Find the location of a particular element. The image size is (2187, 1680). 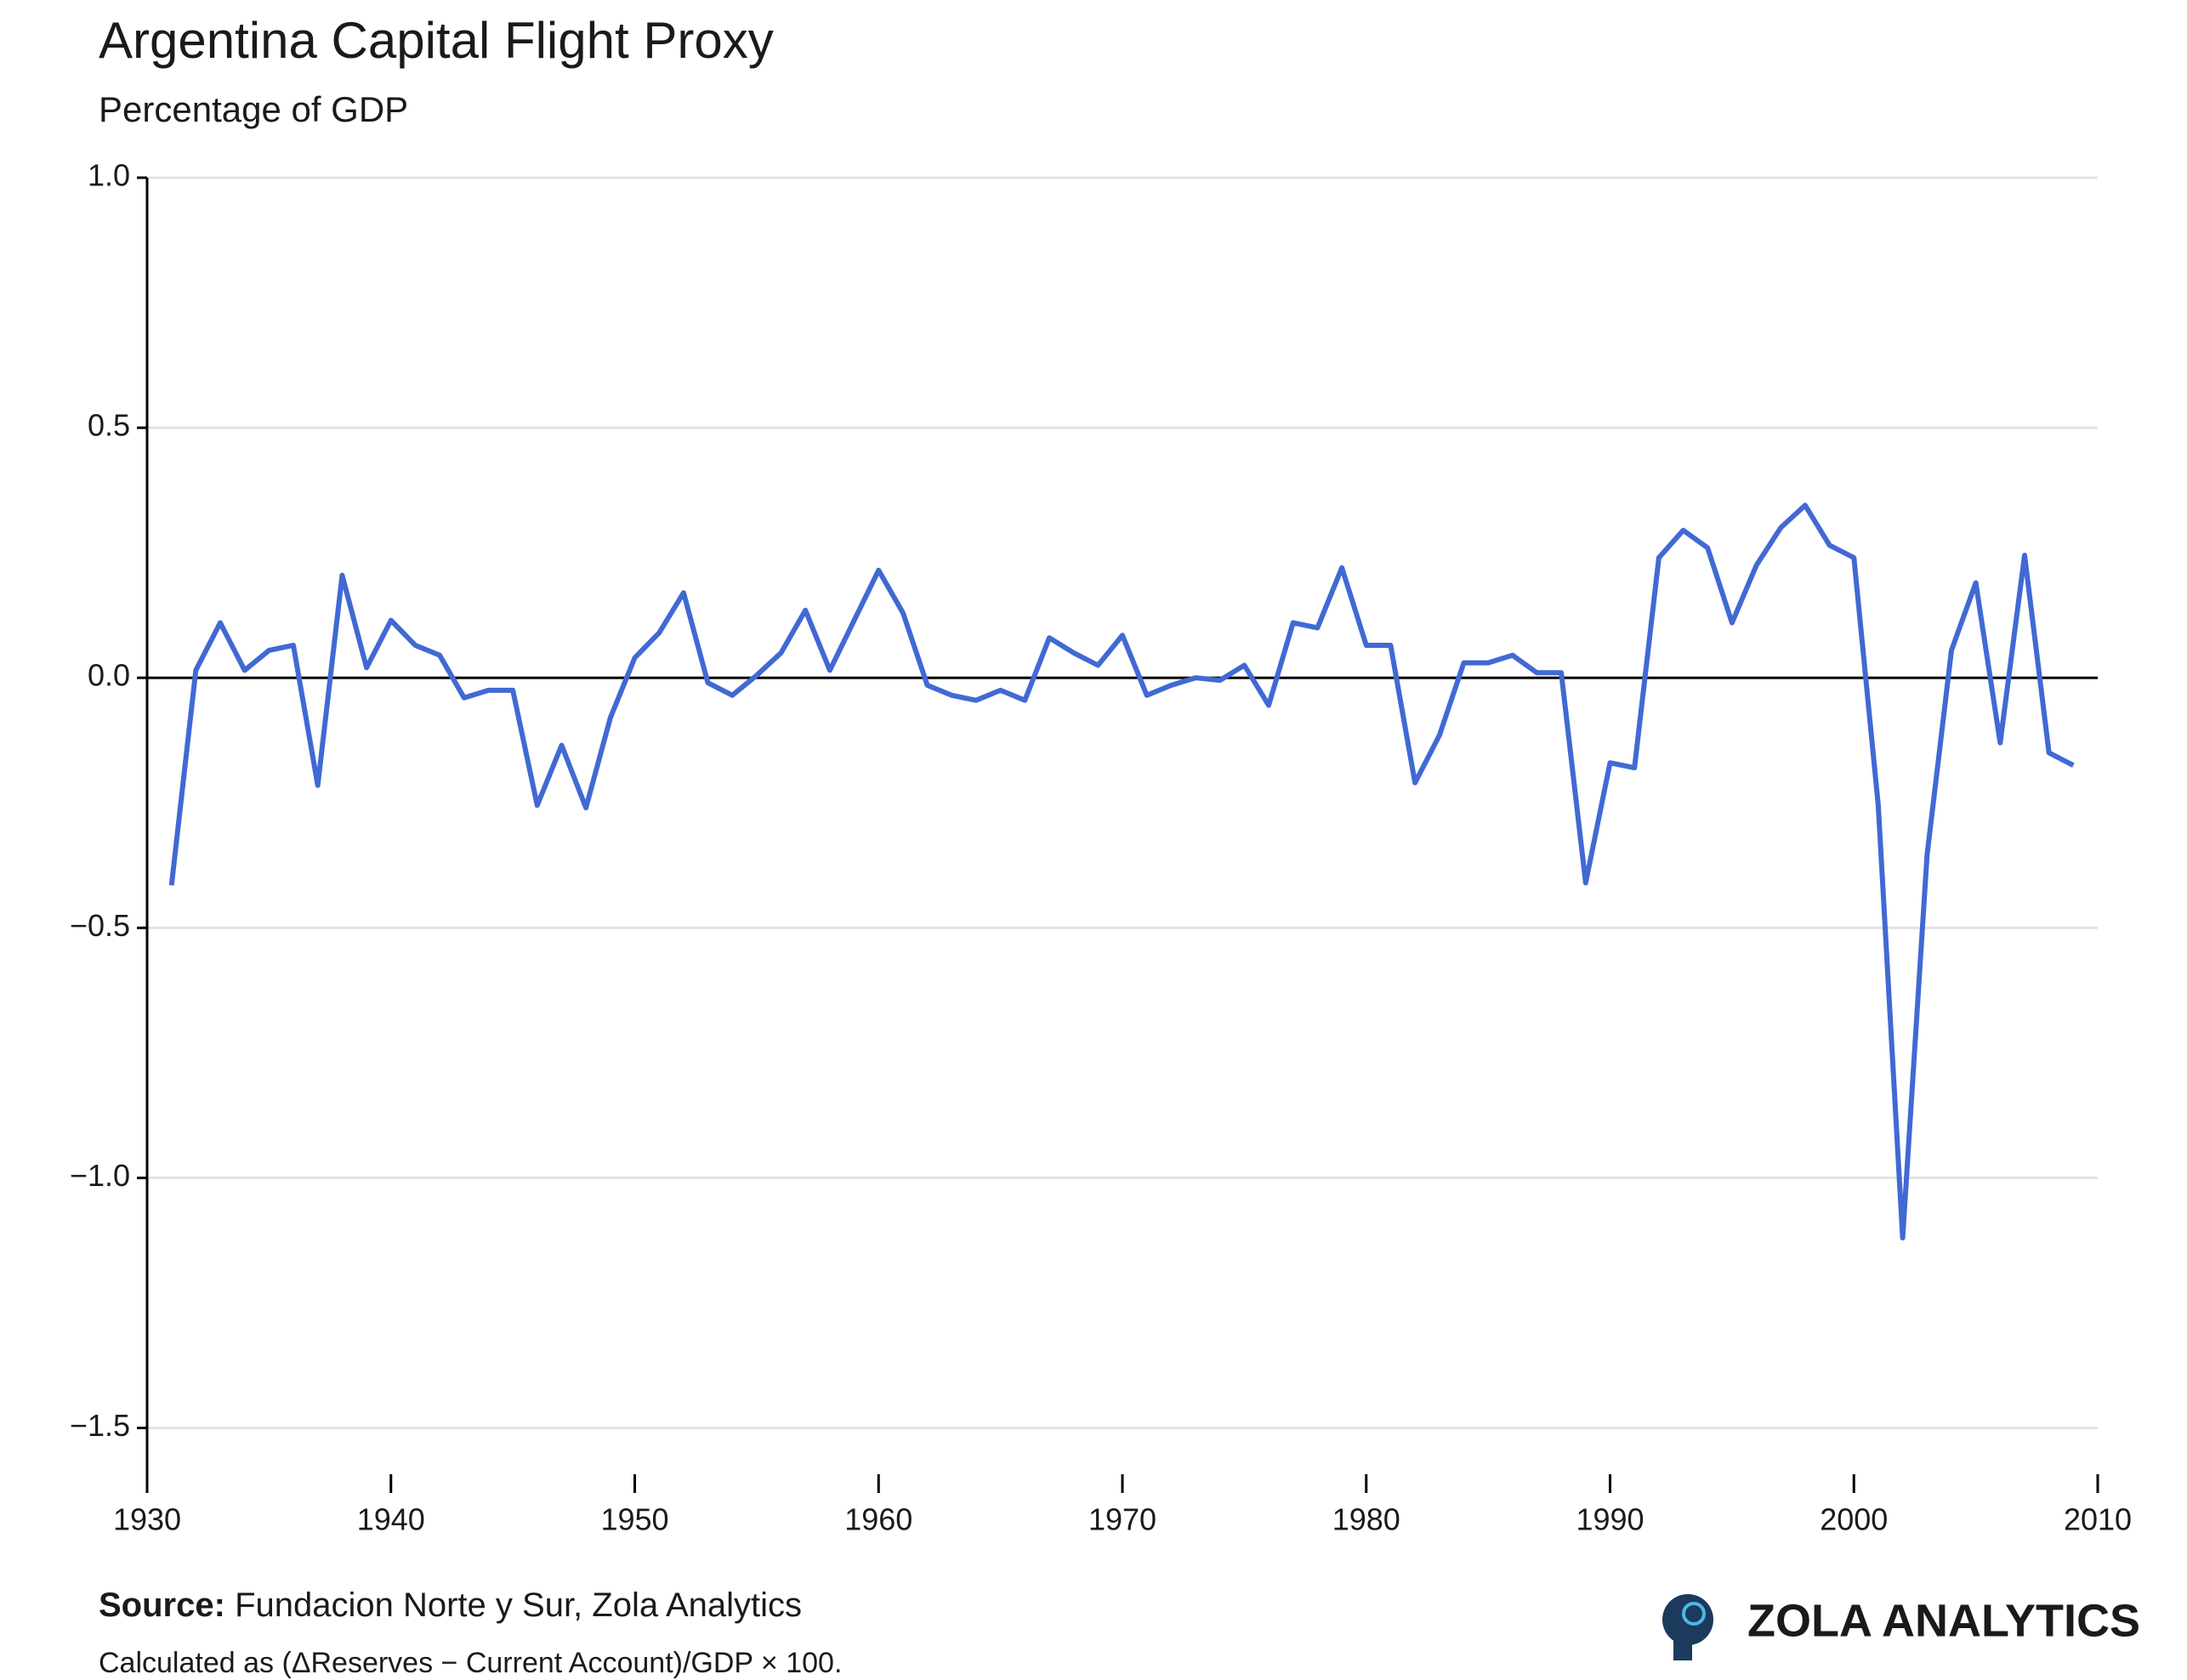

x-tick-label: 1990 is located at coordinates (1610, 1519).